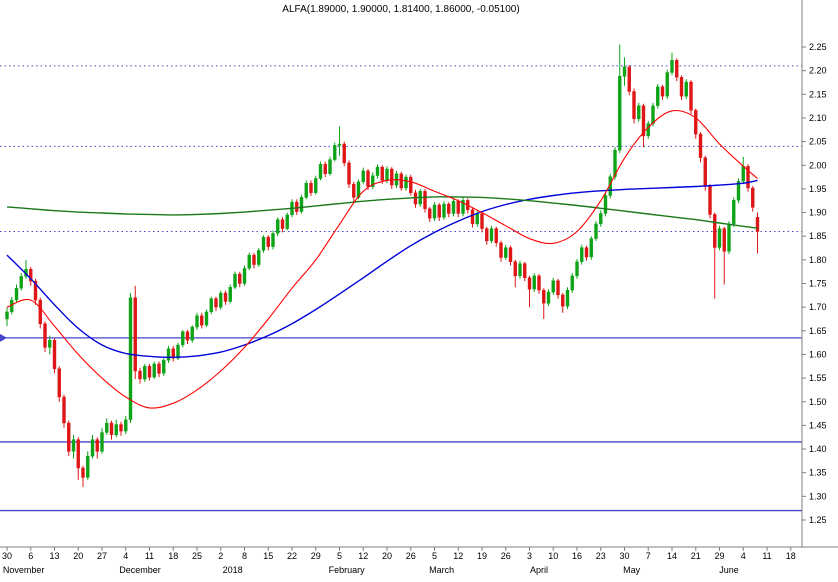 The height and width of the screenshot is (582, 838). What do you see at coordinates (292, 556) in the screenshot?
I see `x-axis-week-label: 22` at bounding box center [292, 556].